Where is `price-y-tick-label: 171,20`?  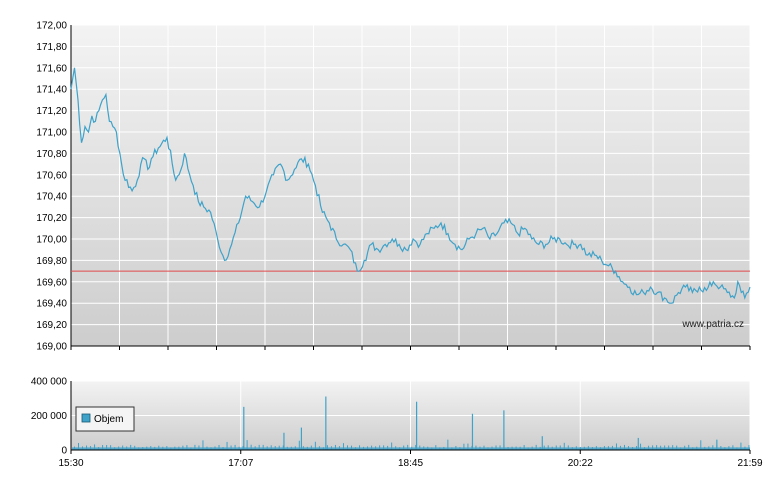
price-y-tick-label: 171,20 is located at coordinates (51, 111).